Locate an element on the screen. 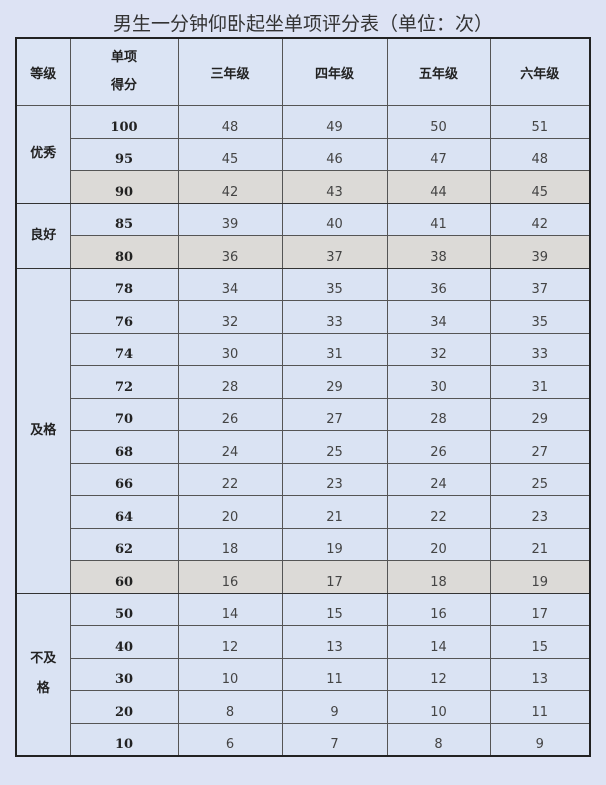 This screenshot has height=785, width=606. table-row: 80 36 37 38 39 is located at coordinates (303, 252).